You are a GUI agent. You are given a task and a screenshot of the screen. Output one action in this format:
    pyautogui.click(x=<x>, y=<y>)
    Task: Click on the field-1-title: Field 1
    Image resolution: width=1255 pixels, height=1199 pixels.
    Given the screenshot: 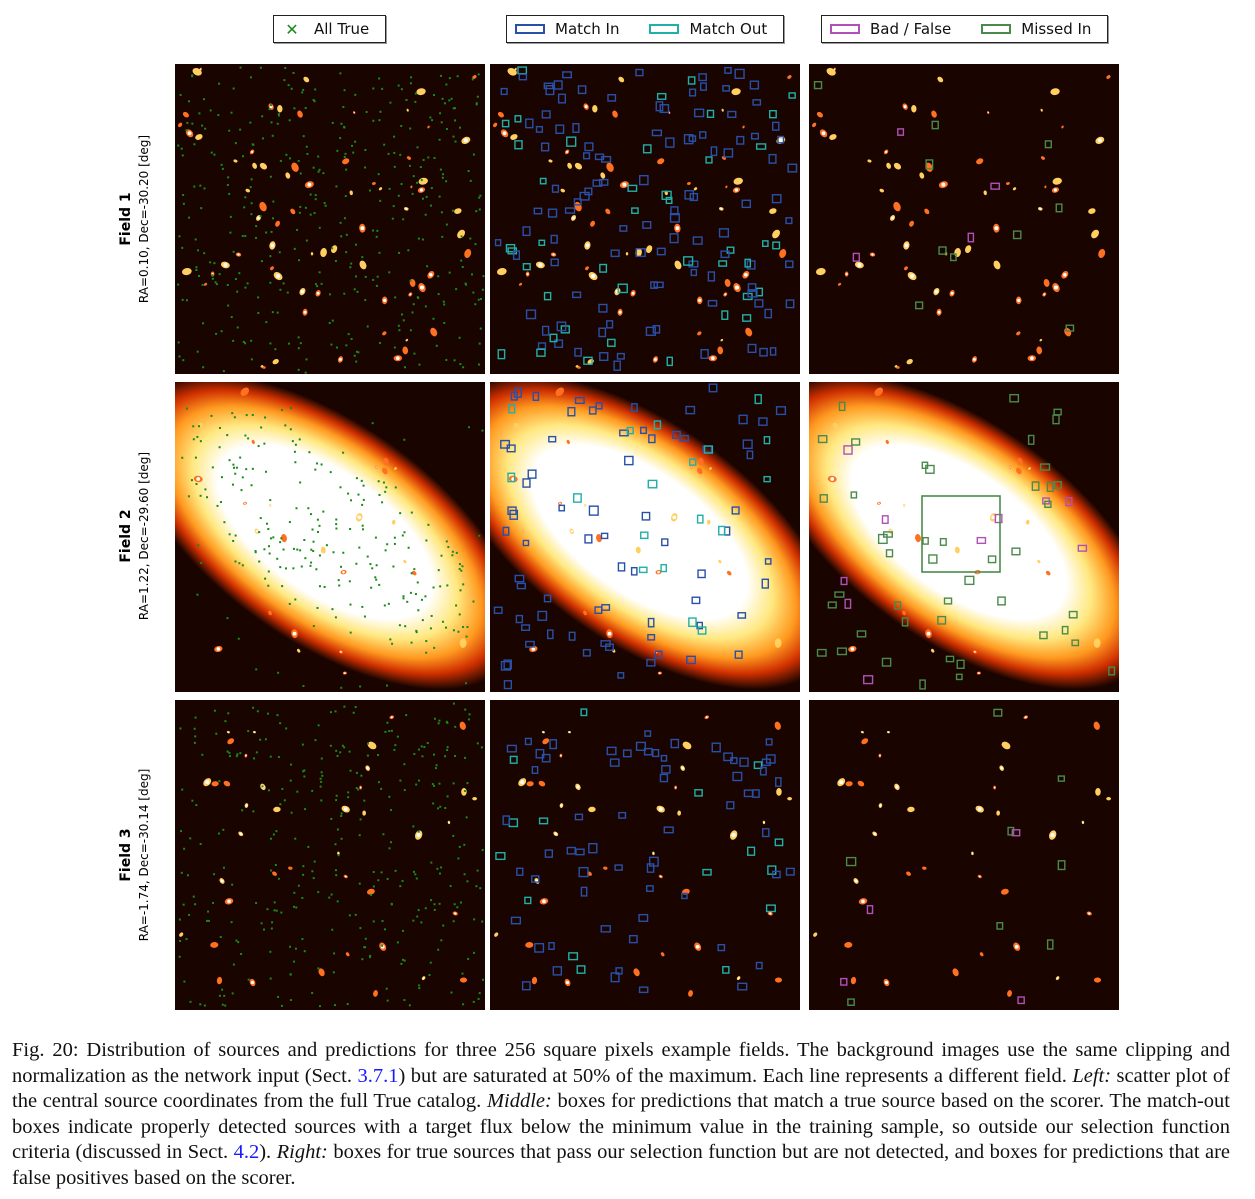 What is the action you would take?
    pyautogui.click(x=126, y=219)
    